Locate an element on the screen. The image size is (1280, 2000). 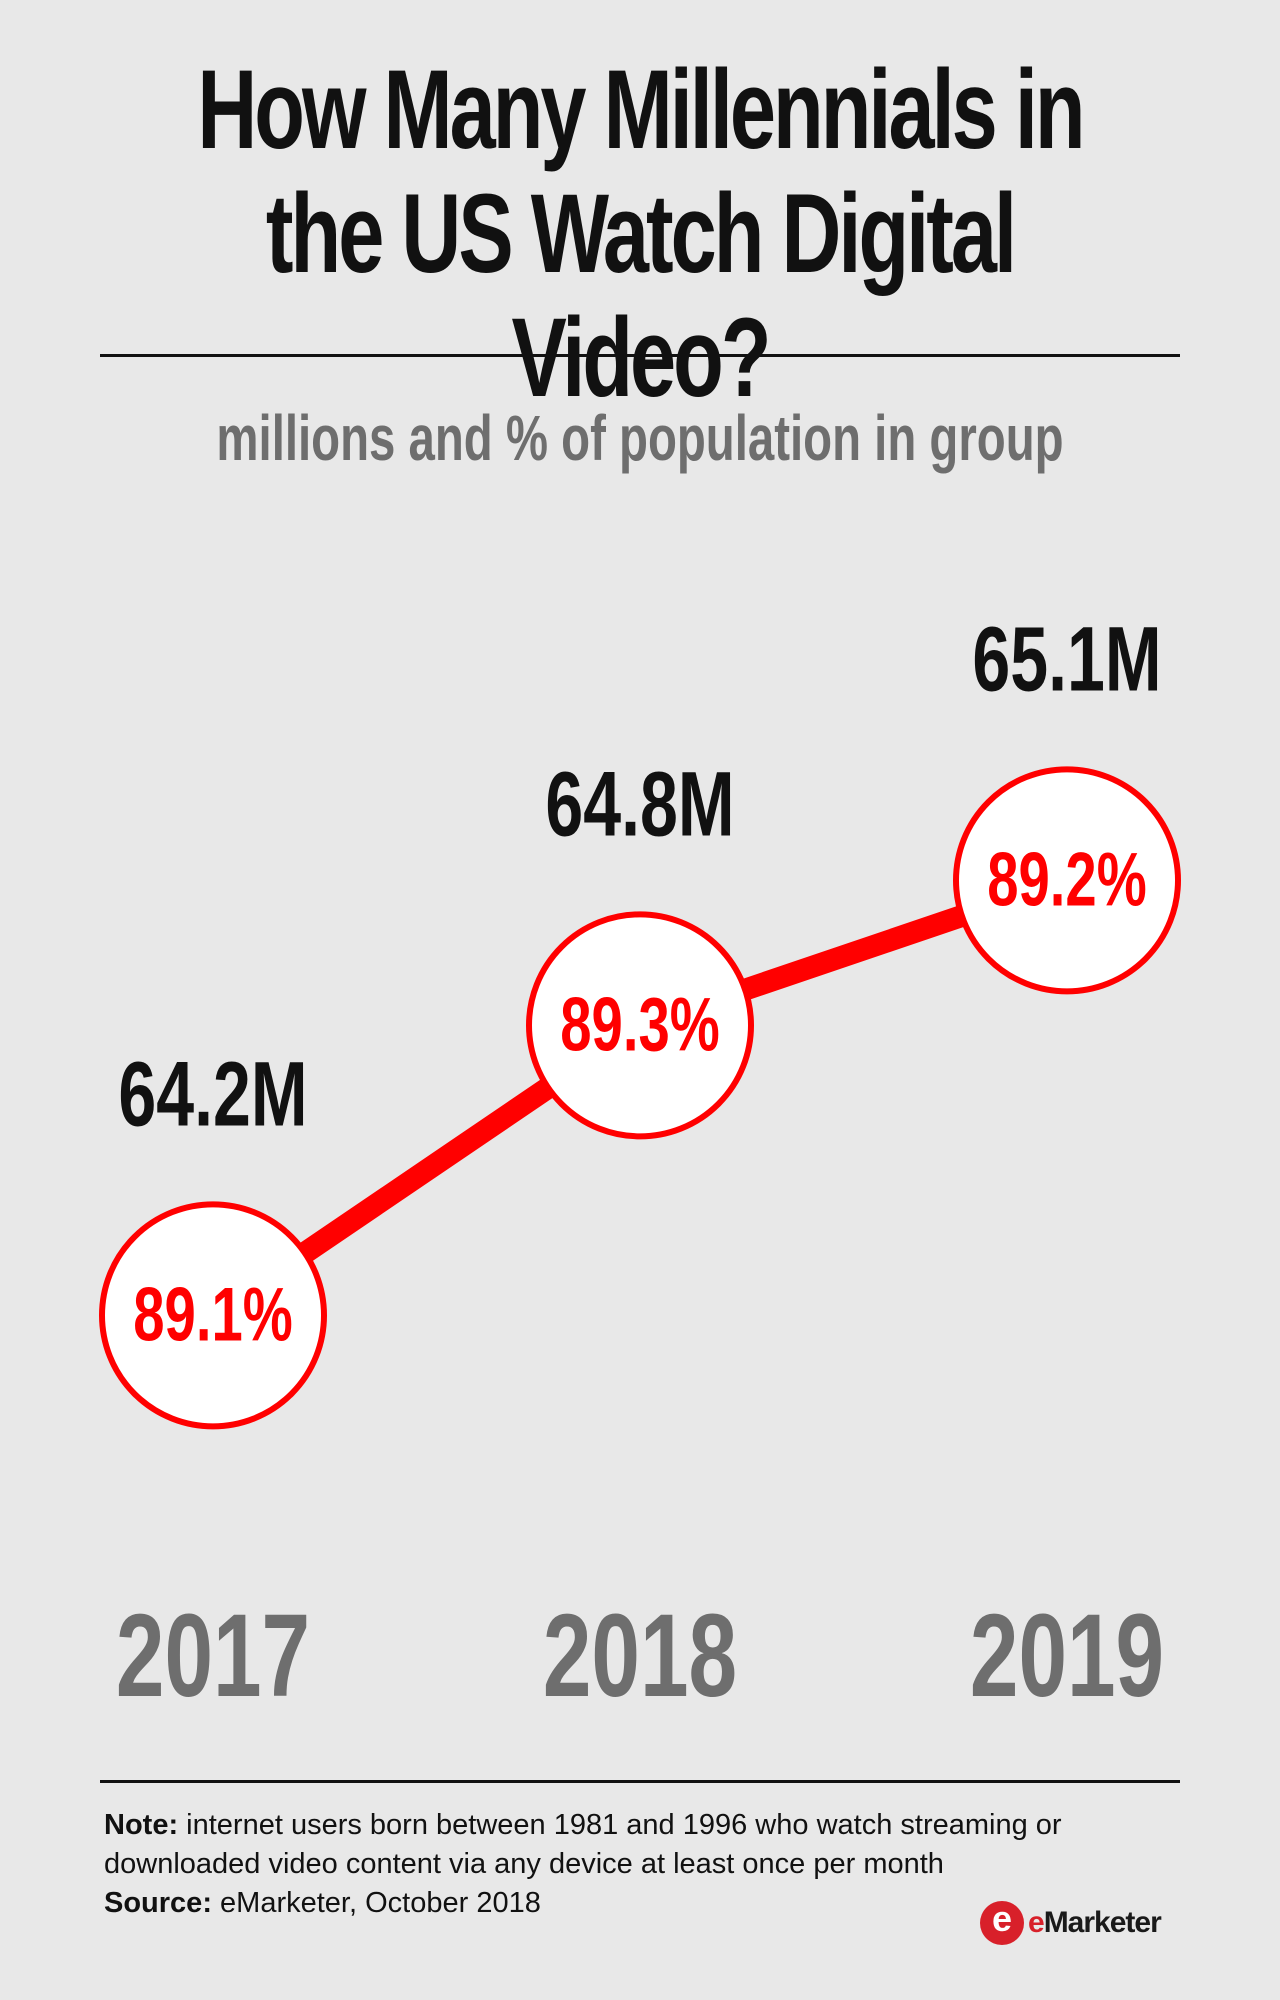
title-divider is located at coordinates (640, 355).